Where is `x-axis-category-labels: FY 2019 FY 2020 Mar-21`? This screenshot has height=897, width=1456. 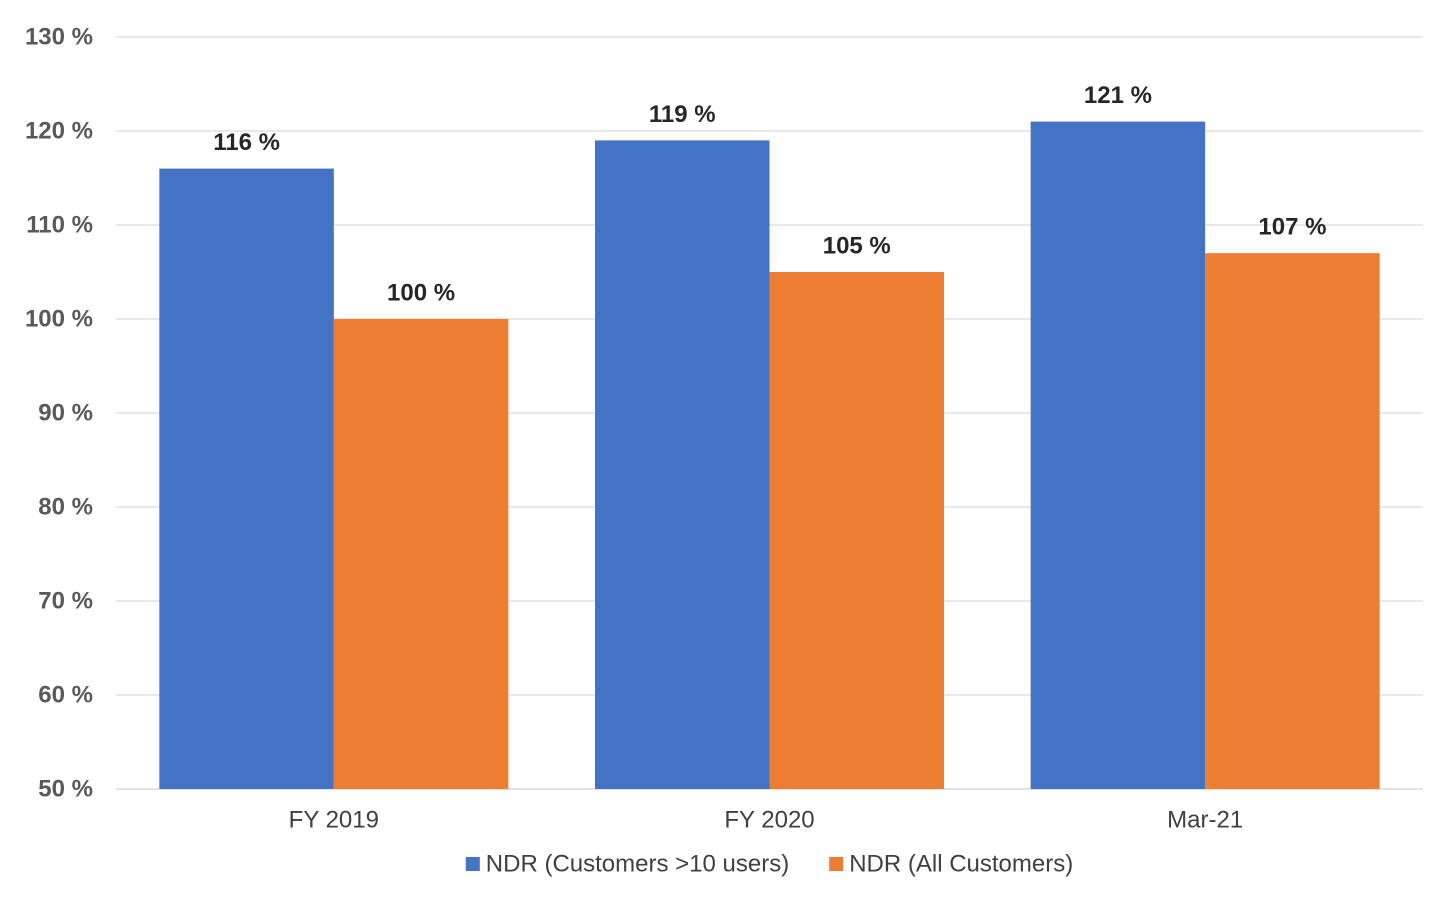
x-axis-category-labels: FY 2019 FY 2020 Mar-21 is located at coordinates (766, 820).